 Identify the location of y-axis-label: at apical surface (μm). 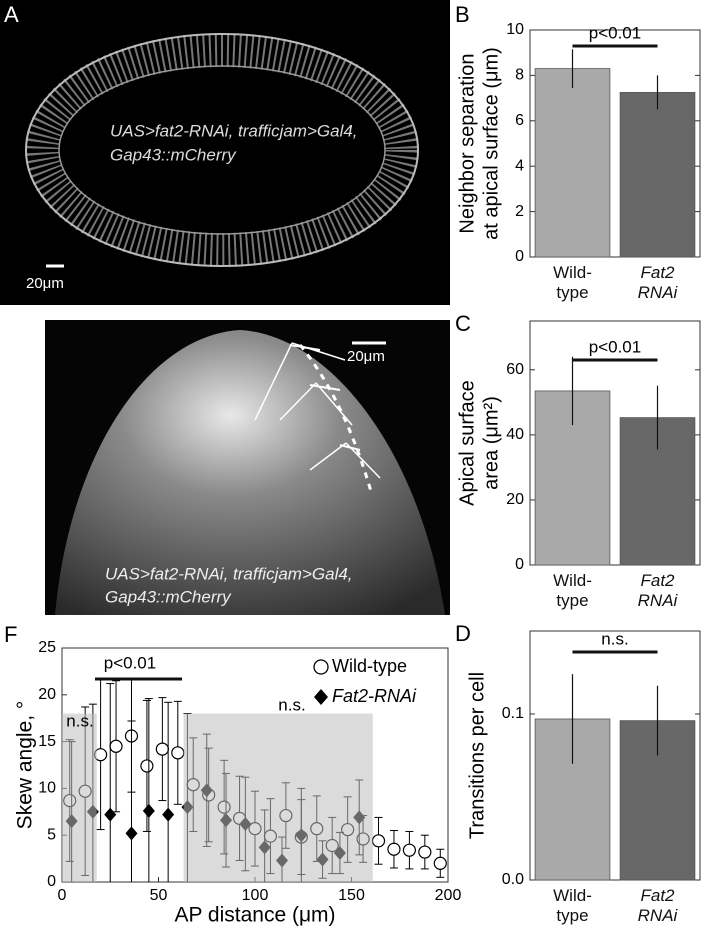
(491, 143).